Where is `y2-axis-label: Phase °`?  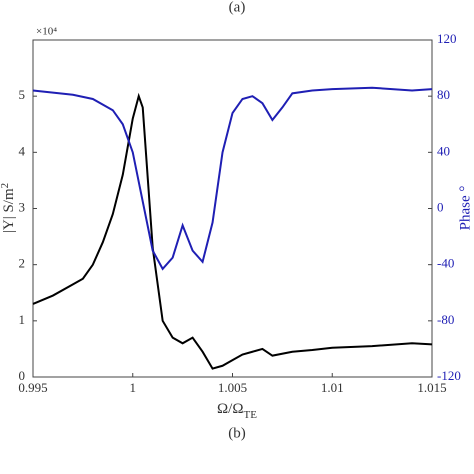 y2-axis-label: Phase ° is located at coordinates (465, 208).